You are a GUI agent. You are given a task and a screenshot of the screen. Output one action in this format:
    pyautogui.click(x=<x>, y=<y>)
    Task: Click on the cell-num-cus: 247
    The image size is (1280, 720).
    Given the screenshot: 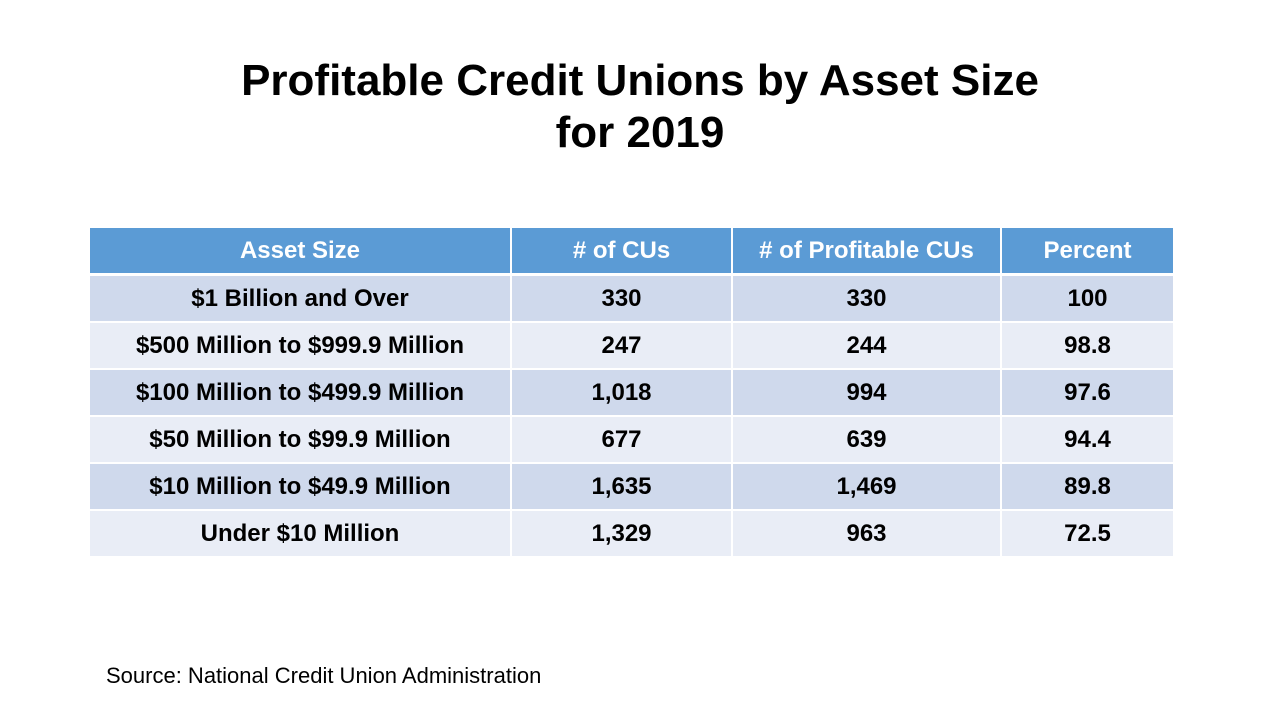 What is the action you would take?
    pyautogui.click(x=621, y=345)
    